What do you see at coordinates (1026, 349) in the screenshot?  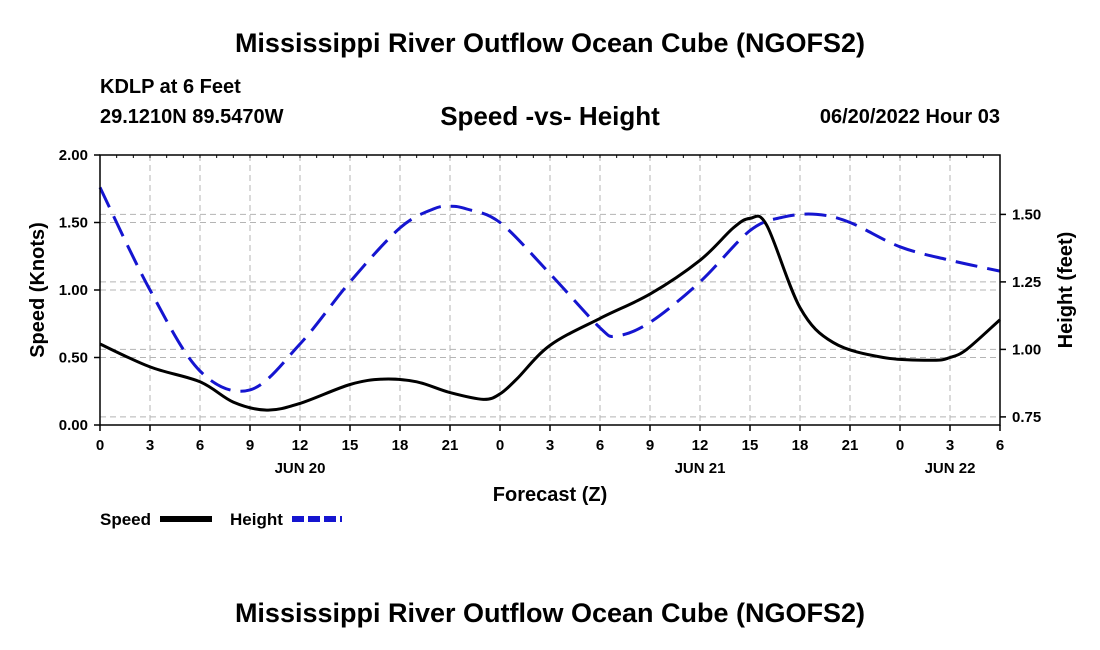 I see `y2-tick-label: 1.00` at bounding box center [1026, 349].